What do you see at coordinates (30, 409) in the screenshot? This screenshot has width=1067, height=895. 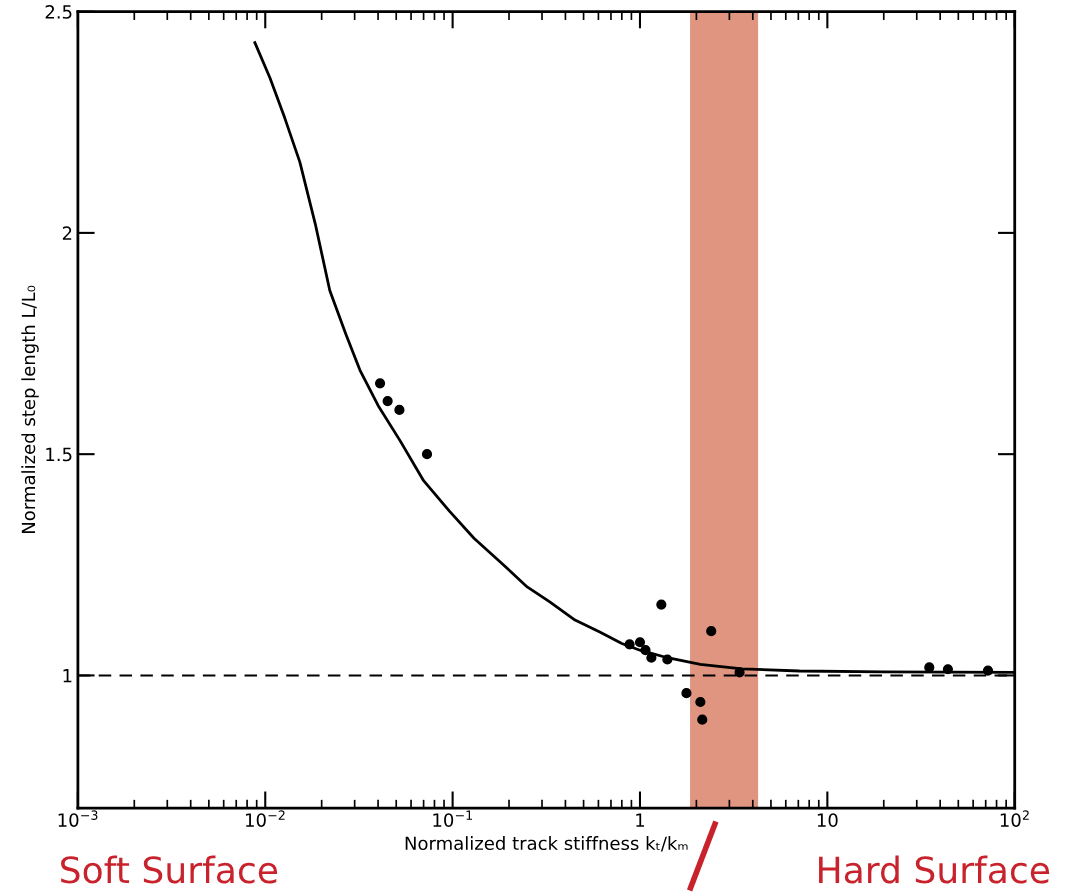 I see `y-axis-title: Normalized step length L/L₀` at bounding box center [30, 409].